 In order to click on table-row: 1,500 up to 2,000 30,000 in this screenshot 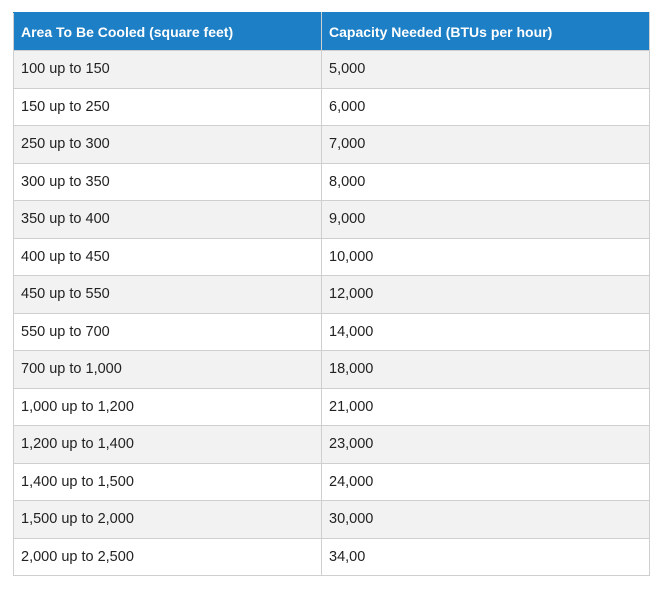, I will do `click(331, 519)`.